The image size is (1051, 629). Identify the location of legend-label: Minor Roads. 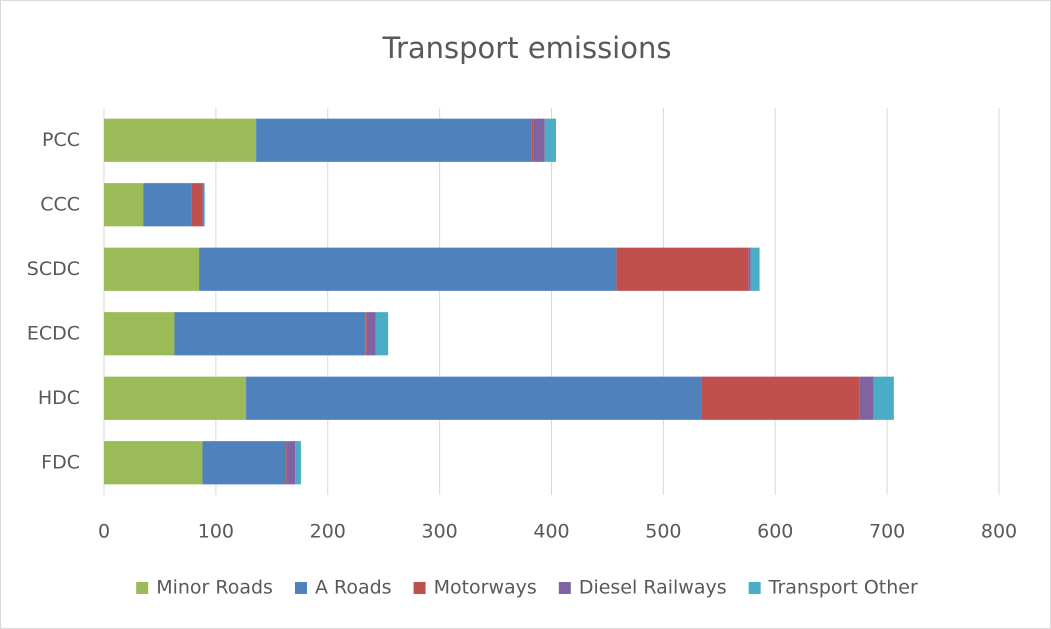
(214, 588).